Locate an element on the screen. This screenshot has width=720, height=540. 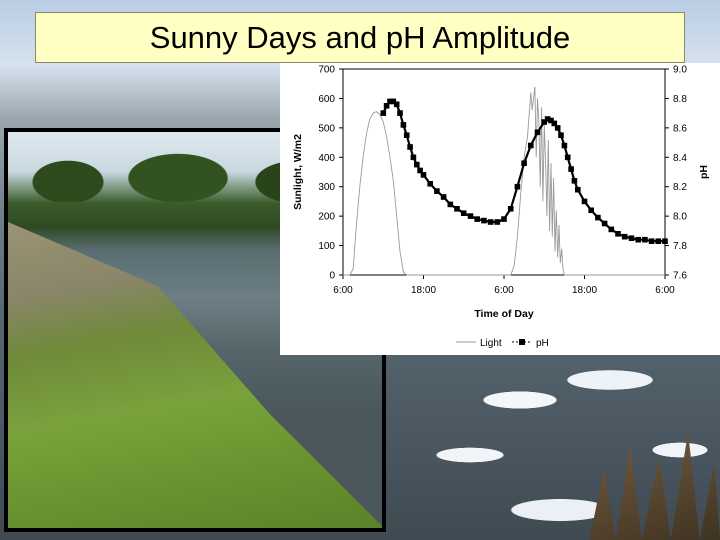
legend-ph-label: pH is located at coordinates (542, 343).